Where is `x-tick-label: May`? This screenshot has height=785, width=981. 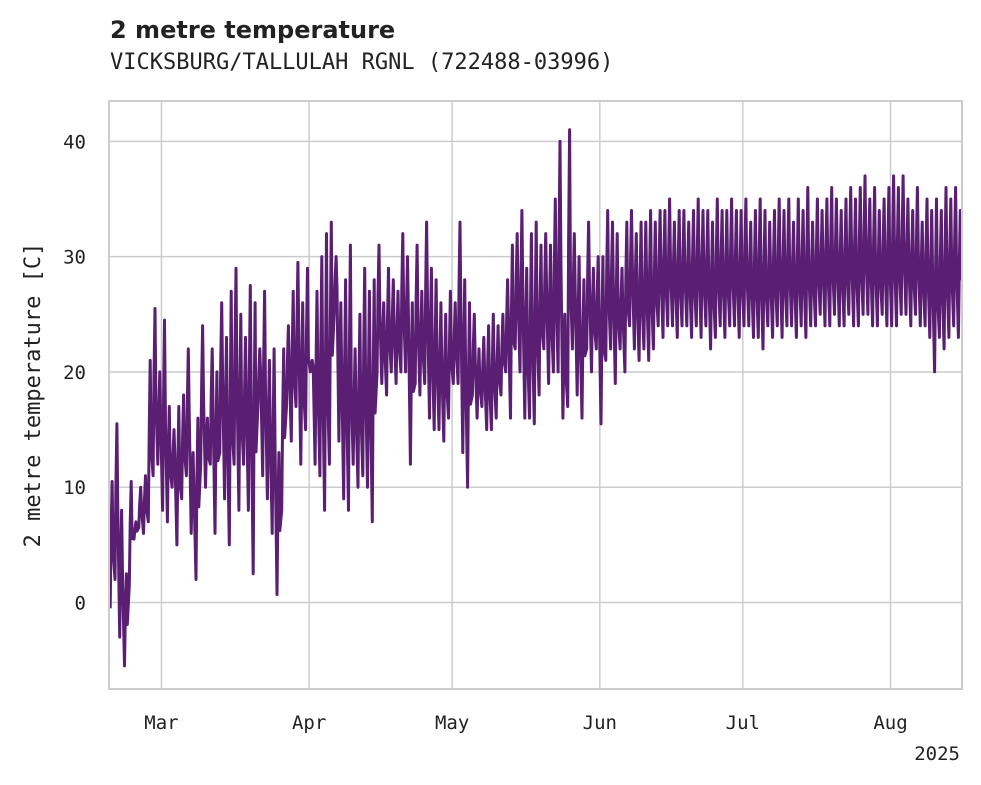
x-tick-label: May is located at coordinates (452, 723).